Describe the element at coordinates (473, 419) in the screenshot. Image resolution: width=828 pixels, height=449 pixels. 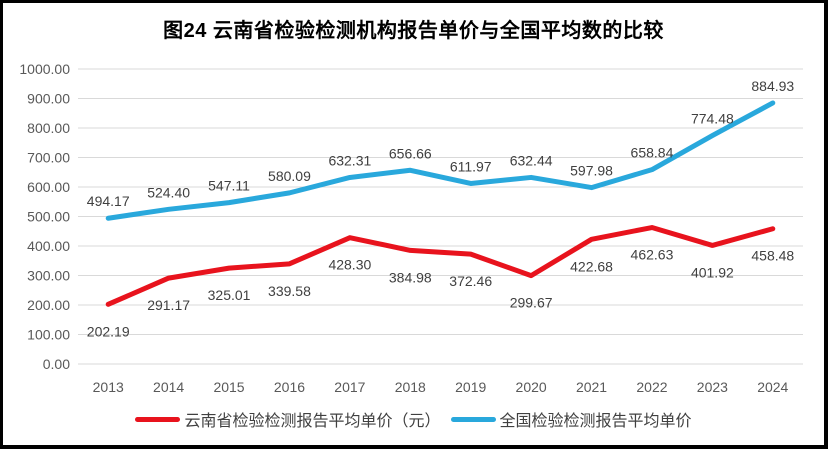
I see `legend-line-swatch-national` at that location.